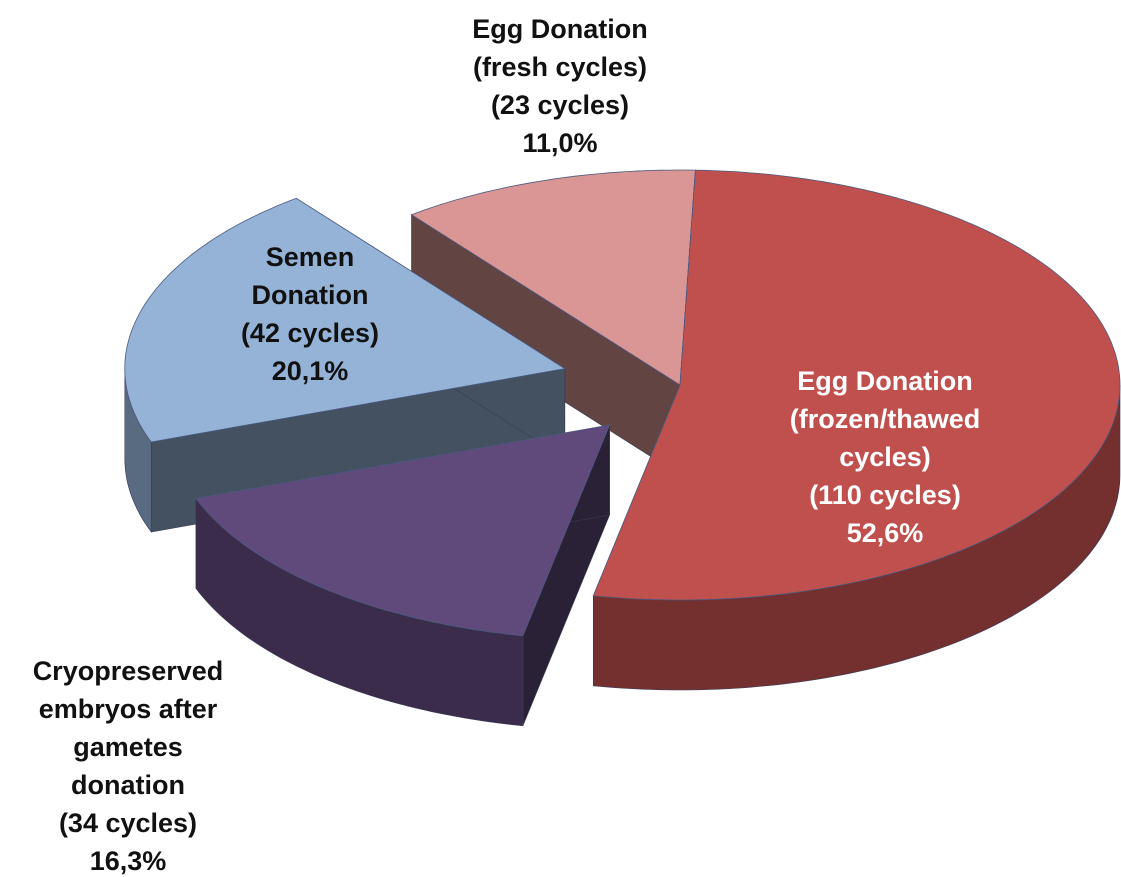 Image resolution: width=1121 pixels, height=877 pixels. I want to click on value-label: 16,3%, so click(128, 861).